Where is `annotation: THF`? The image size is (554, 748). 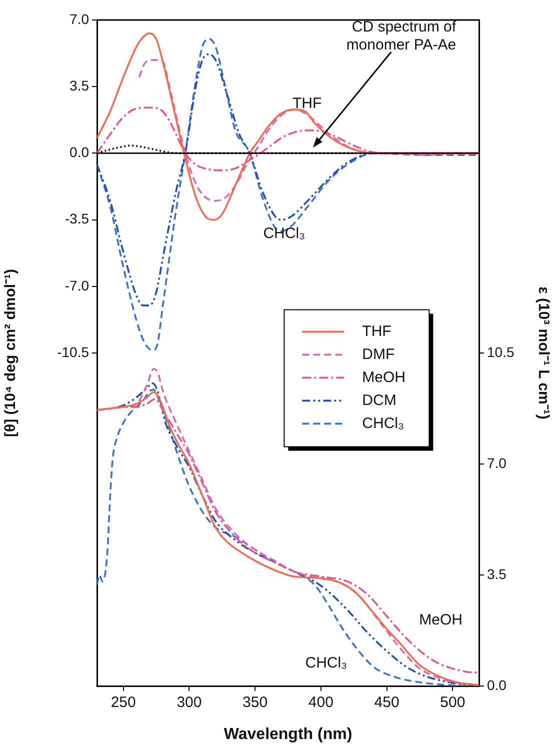 annotation: THF is located at coordinates (307, 103).